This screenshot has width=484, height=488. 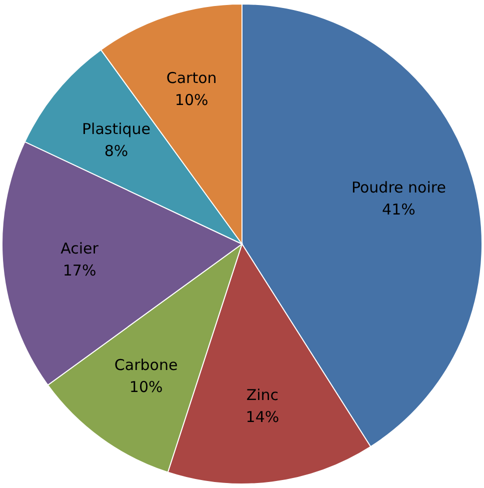 What do you see at coordinates (80, 248) in the screenshot?
I see `slice-label: Acier` at bounding box center [80, 248].